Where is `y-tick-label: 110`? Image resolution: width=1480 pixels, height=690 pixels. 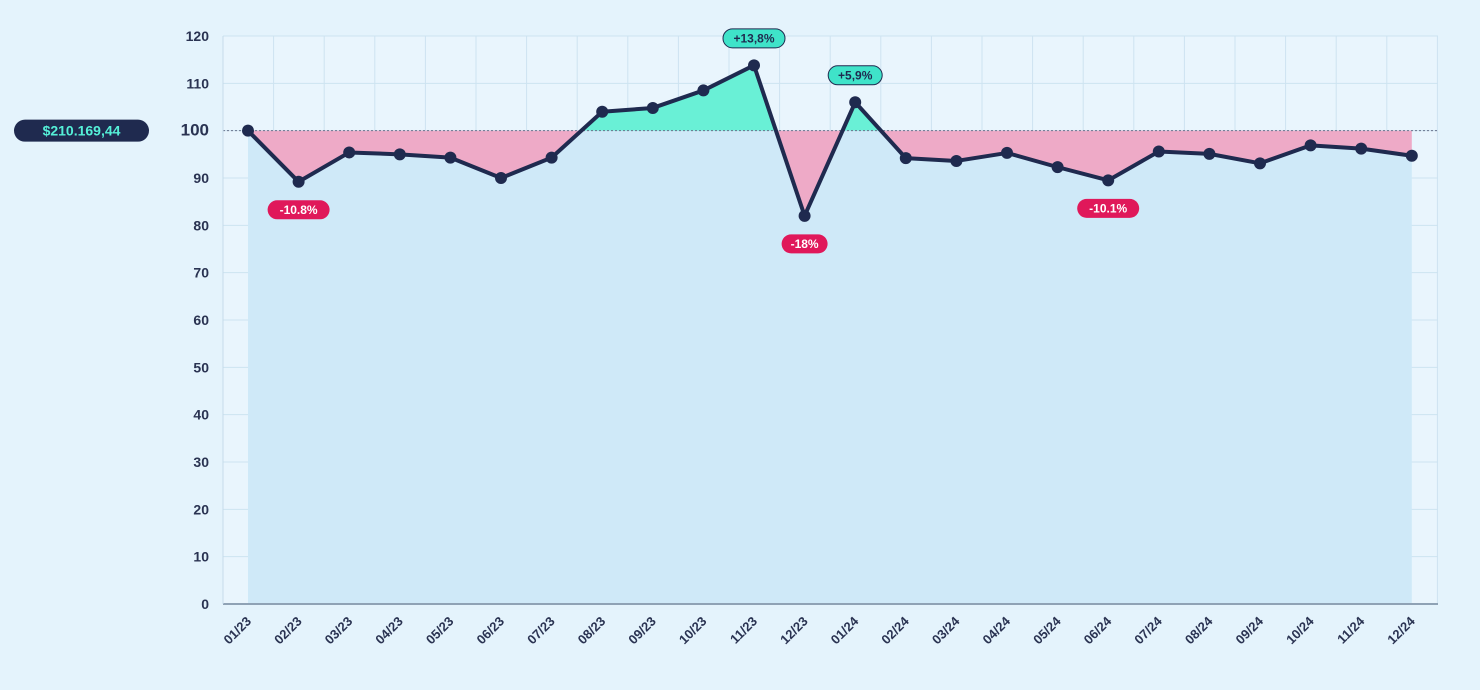 y-tick-label: 110 is located at coordinates (197, 83).